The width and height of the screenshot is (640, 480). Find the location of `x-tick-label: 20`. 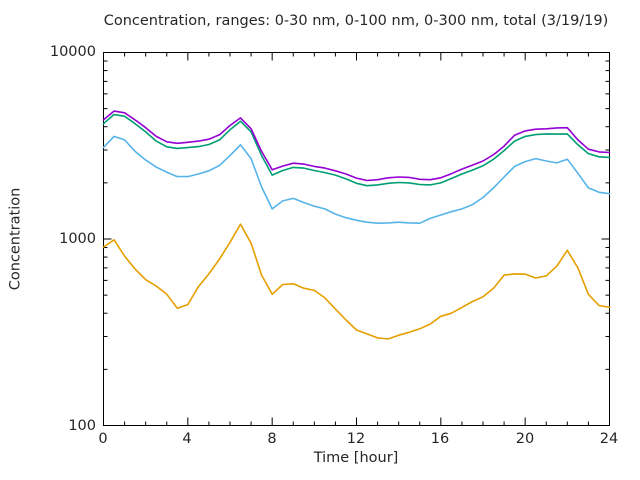

x-tick-label: 20 is located at coordinates (525, 439).